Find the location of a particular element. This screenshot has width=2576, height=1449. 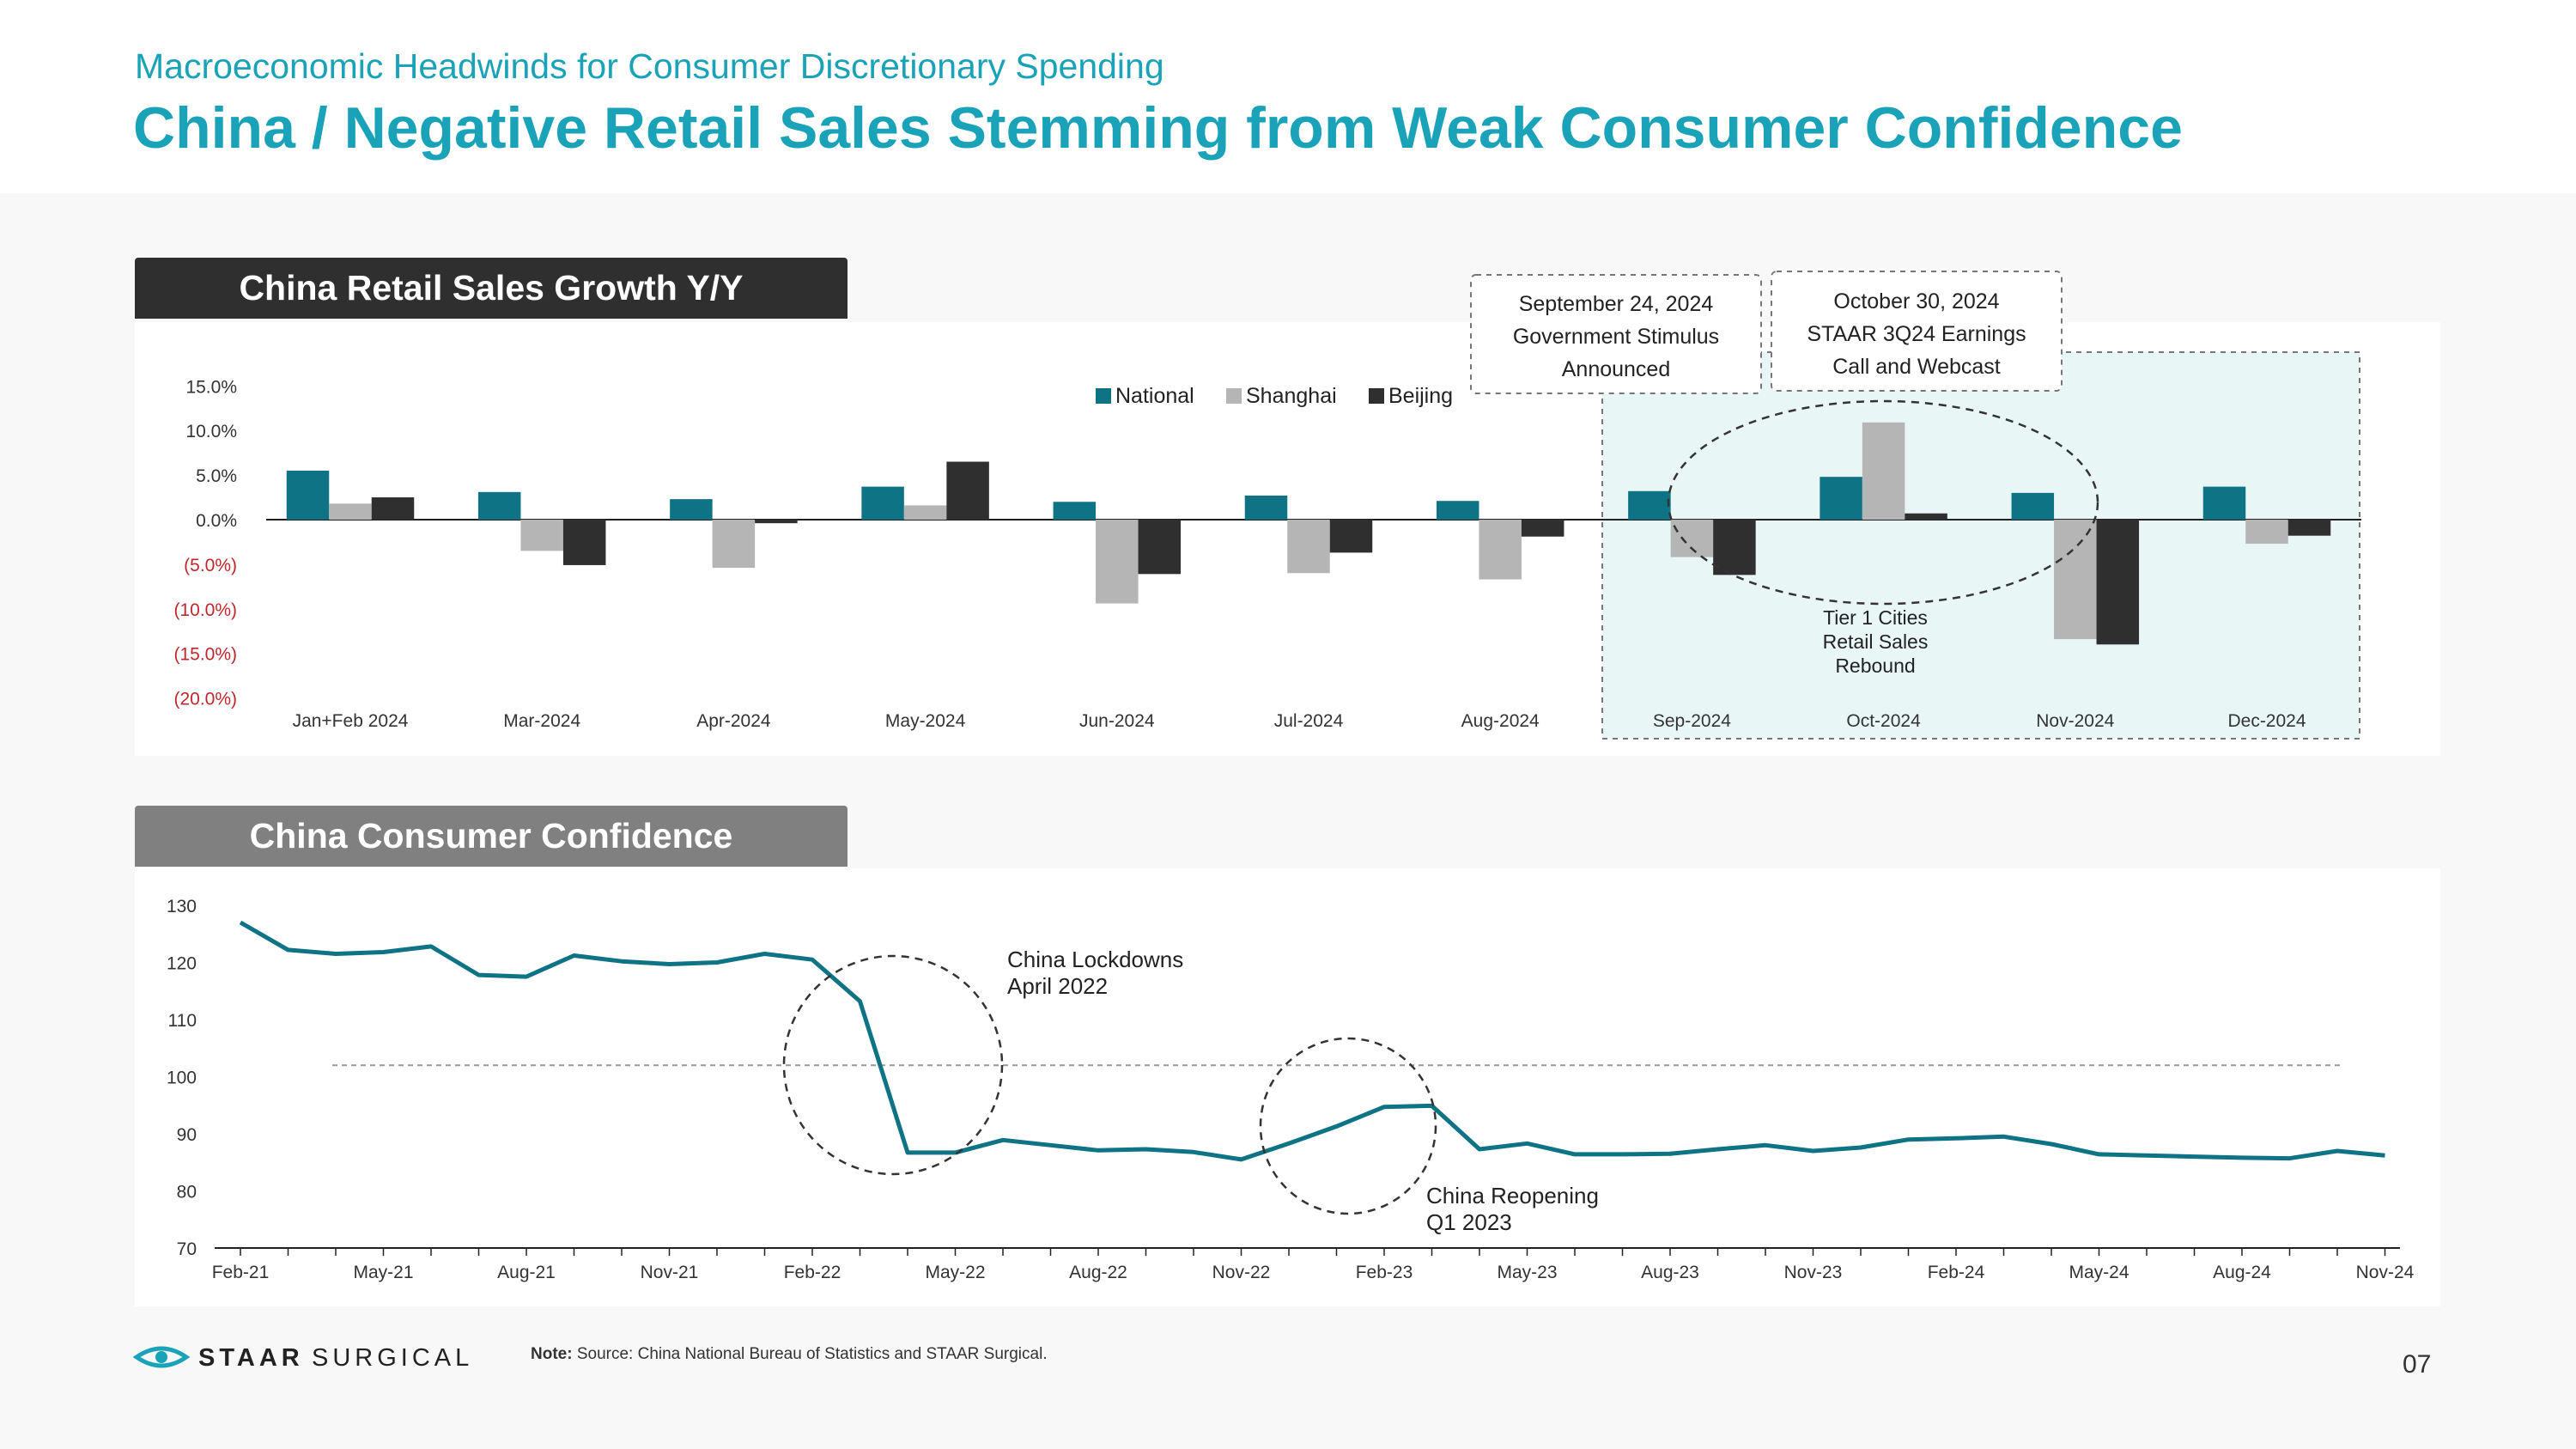

conf-xtick-label: Nov-22 is located at coordinates (1241, 1272).